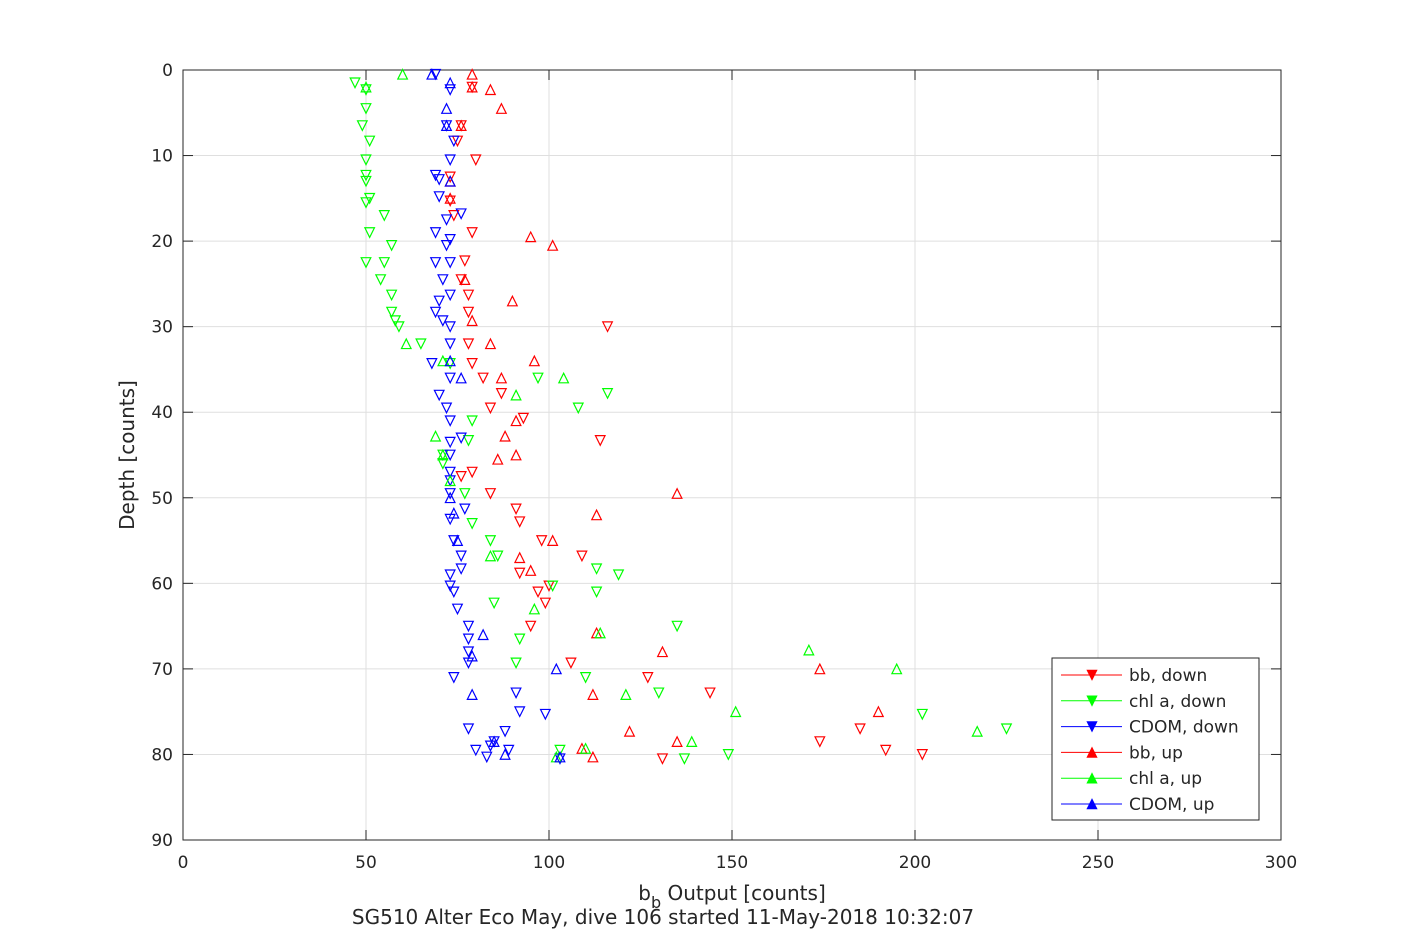  I want to click on y-tick-label: 40, so click(162, 413).